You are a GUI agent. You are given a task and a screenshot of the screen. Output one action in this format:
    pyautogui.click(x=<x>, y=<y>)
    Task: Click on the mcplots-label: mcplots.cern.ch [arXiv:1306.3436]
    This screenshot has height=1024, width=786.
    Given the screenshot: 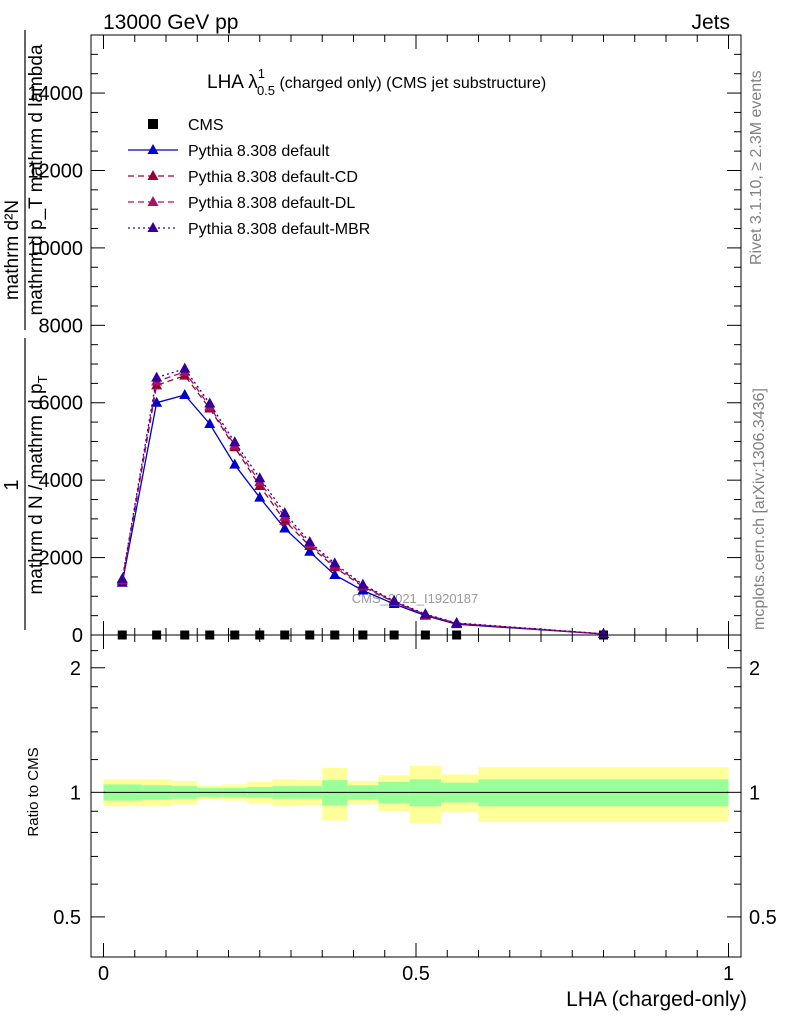 What is the action you would take?
    pyautogui.click(x=759, y=509)
    